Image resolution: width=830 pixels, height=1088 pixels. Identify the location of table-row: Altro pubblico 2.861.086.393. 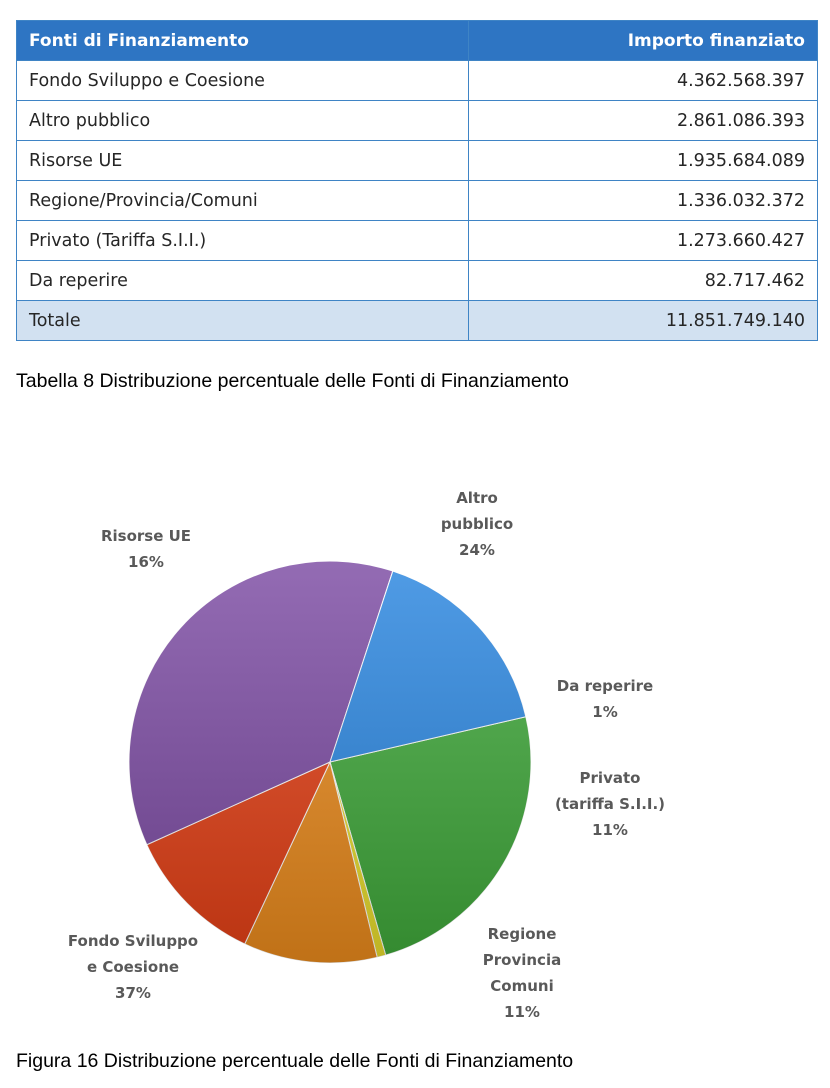
(417, 121).